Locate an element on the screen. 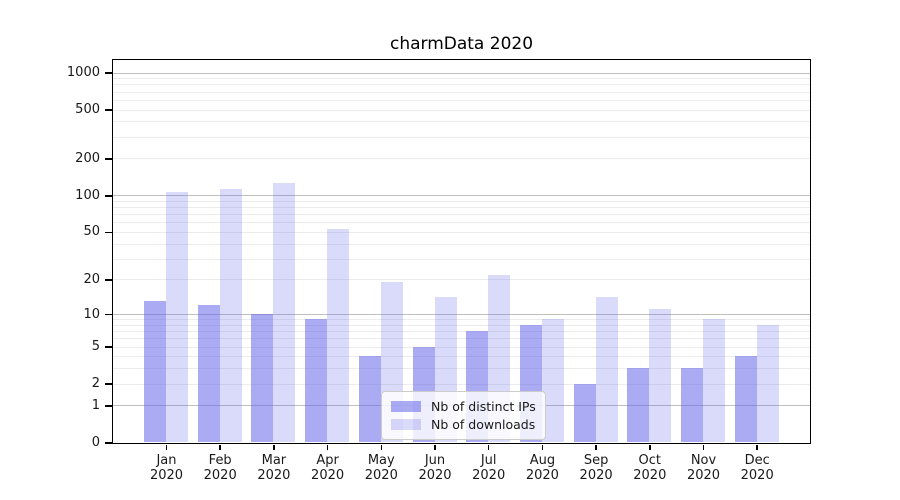  x-tick-label-year-dec-2020: 2020 is located at coordinates (757, 475).